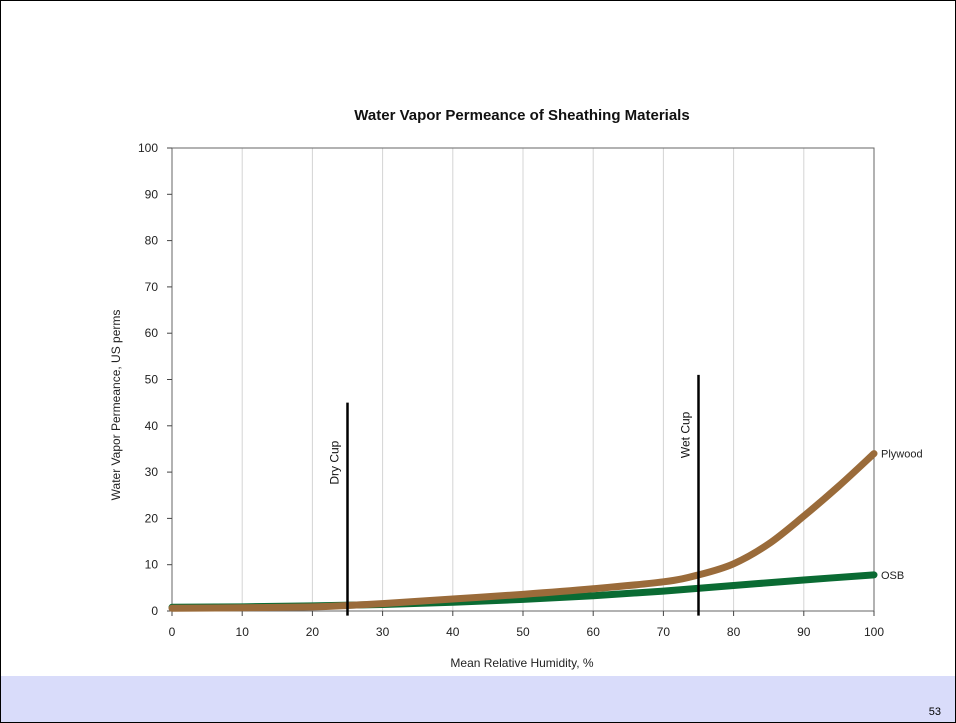 The image size is (956, 723). What do you see at coordinates (478, 699) in the screenshot?
I see `footer-bar: 53` at bounding box center [478, 699].